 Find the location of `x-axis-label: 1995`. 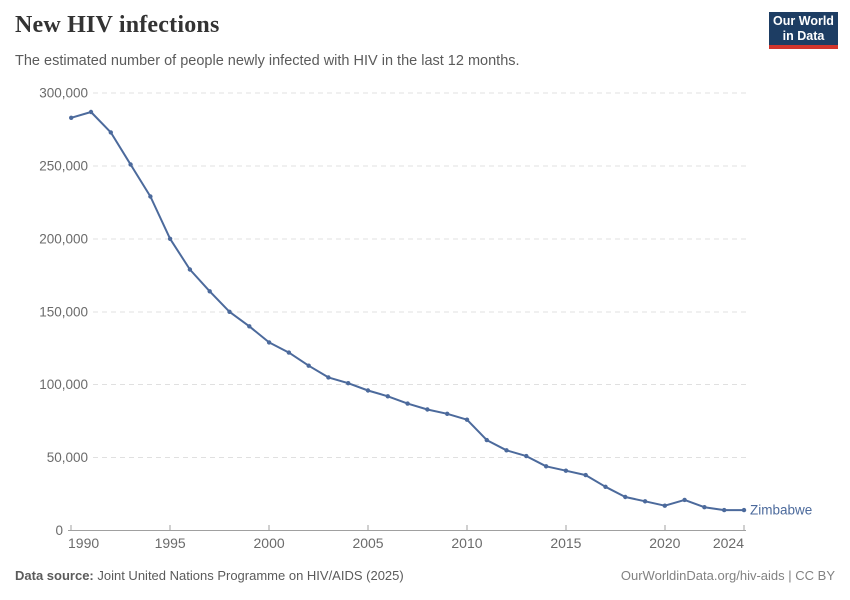

x-axis-label: 1995 is located at coordinates (170, 543).